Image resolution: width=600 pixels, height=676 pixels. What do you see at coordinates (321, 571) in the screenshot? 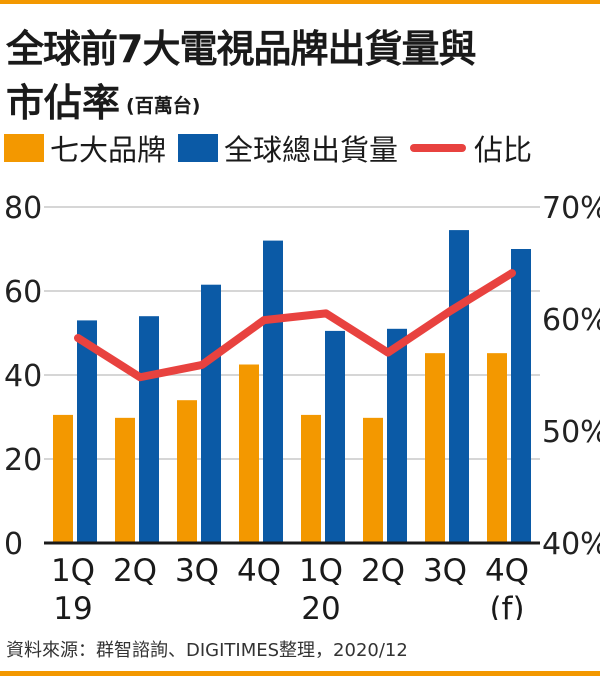
I see `x-tick-label-4: 1Q` at bounding box center [321, 571].